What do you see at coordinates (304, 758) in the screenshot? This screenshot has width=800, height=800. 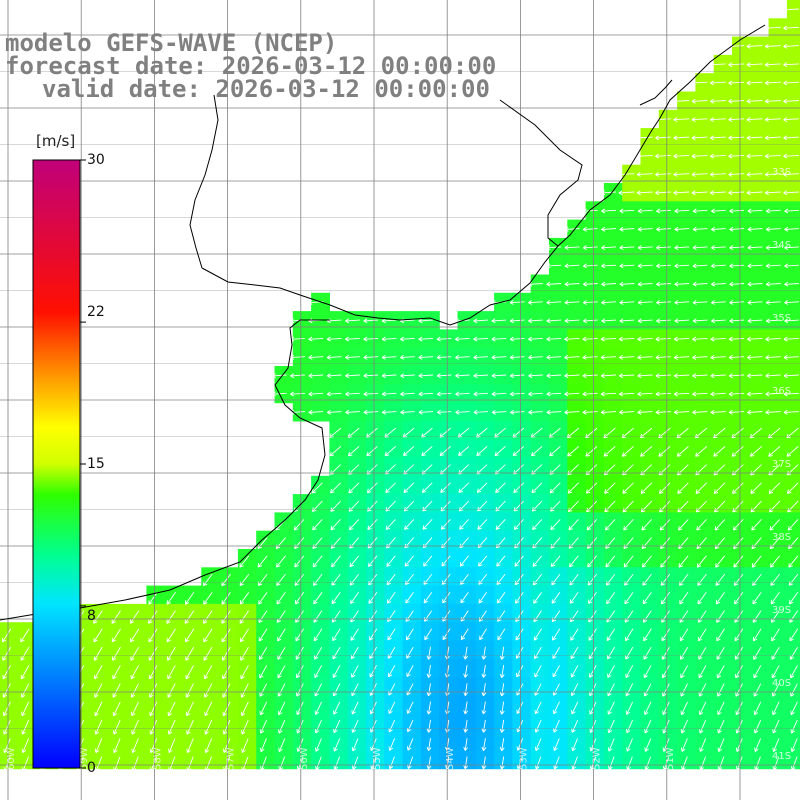 I see `longitude-label: 56W` at bounding box center [304, 758].